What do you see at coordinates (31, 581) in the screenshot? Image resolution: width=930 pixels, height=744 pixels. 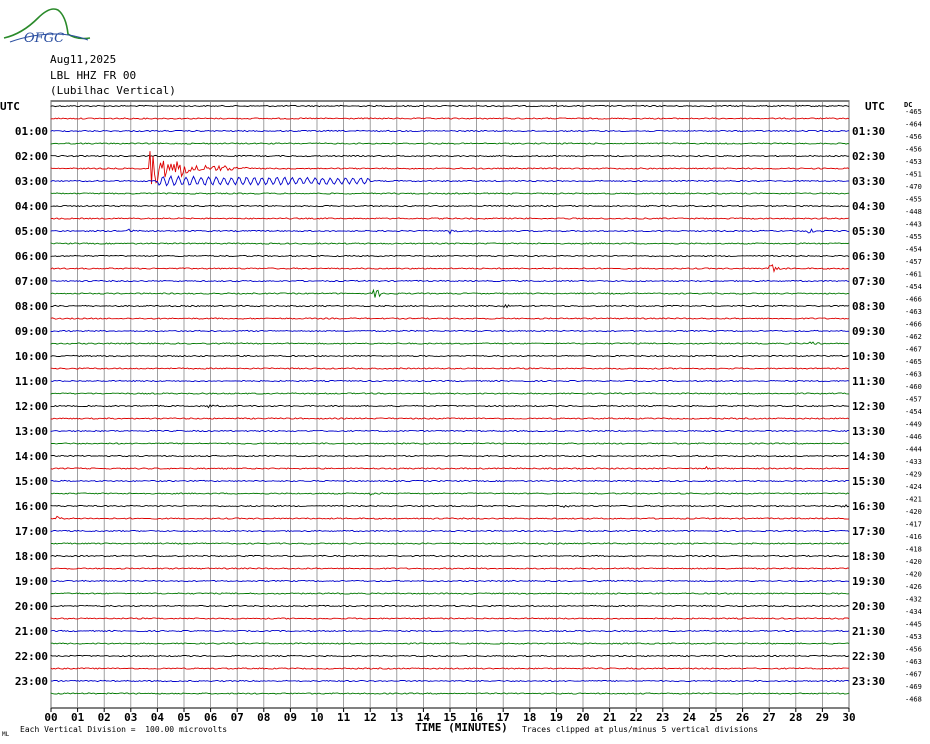 I see `hour-label-left: 19:00` at bounding box center [31, 581].